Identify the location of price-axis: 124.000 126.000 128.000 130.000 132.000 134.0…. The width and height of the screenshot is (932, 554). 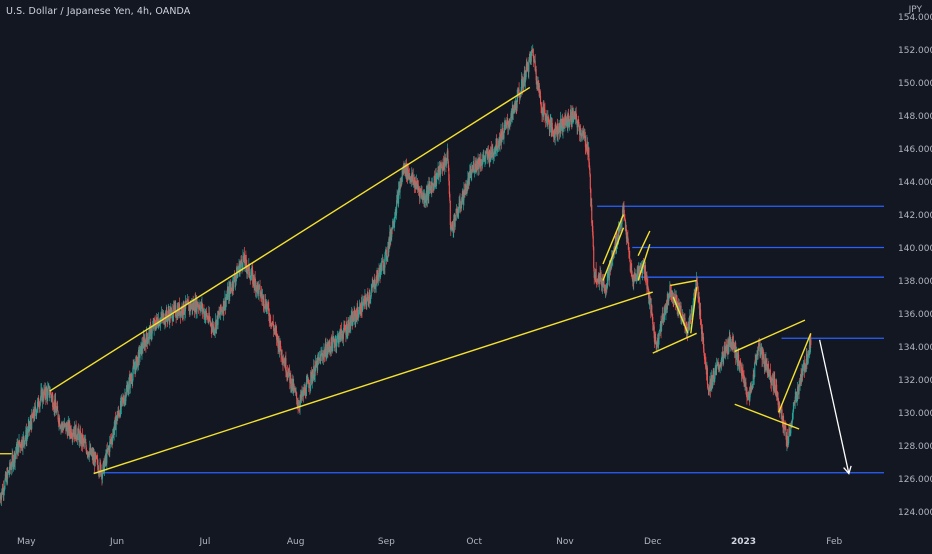
(908, 275).